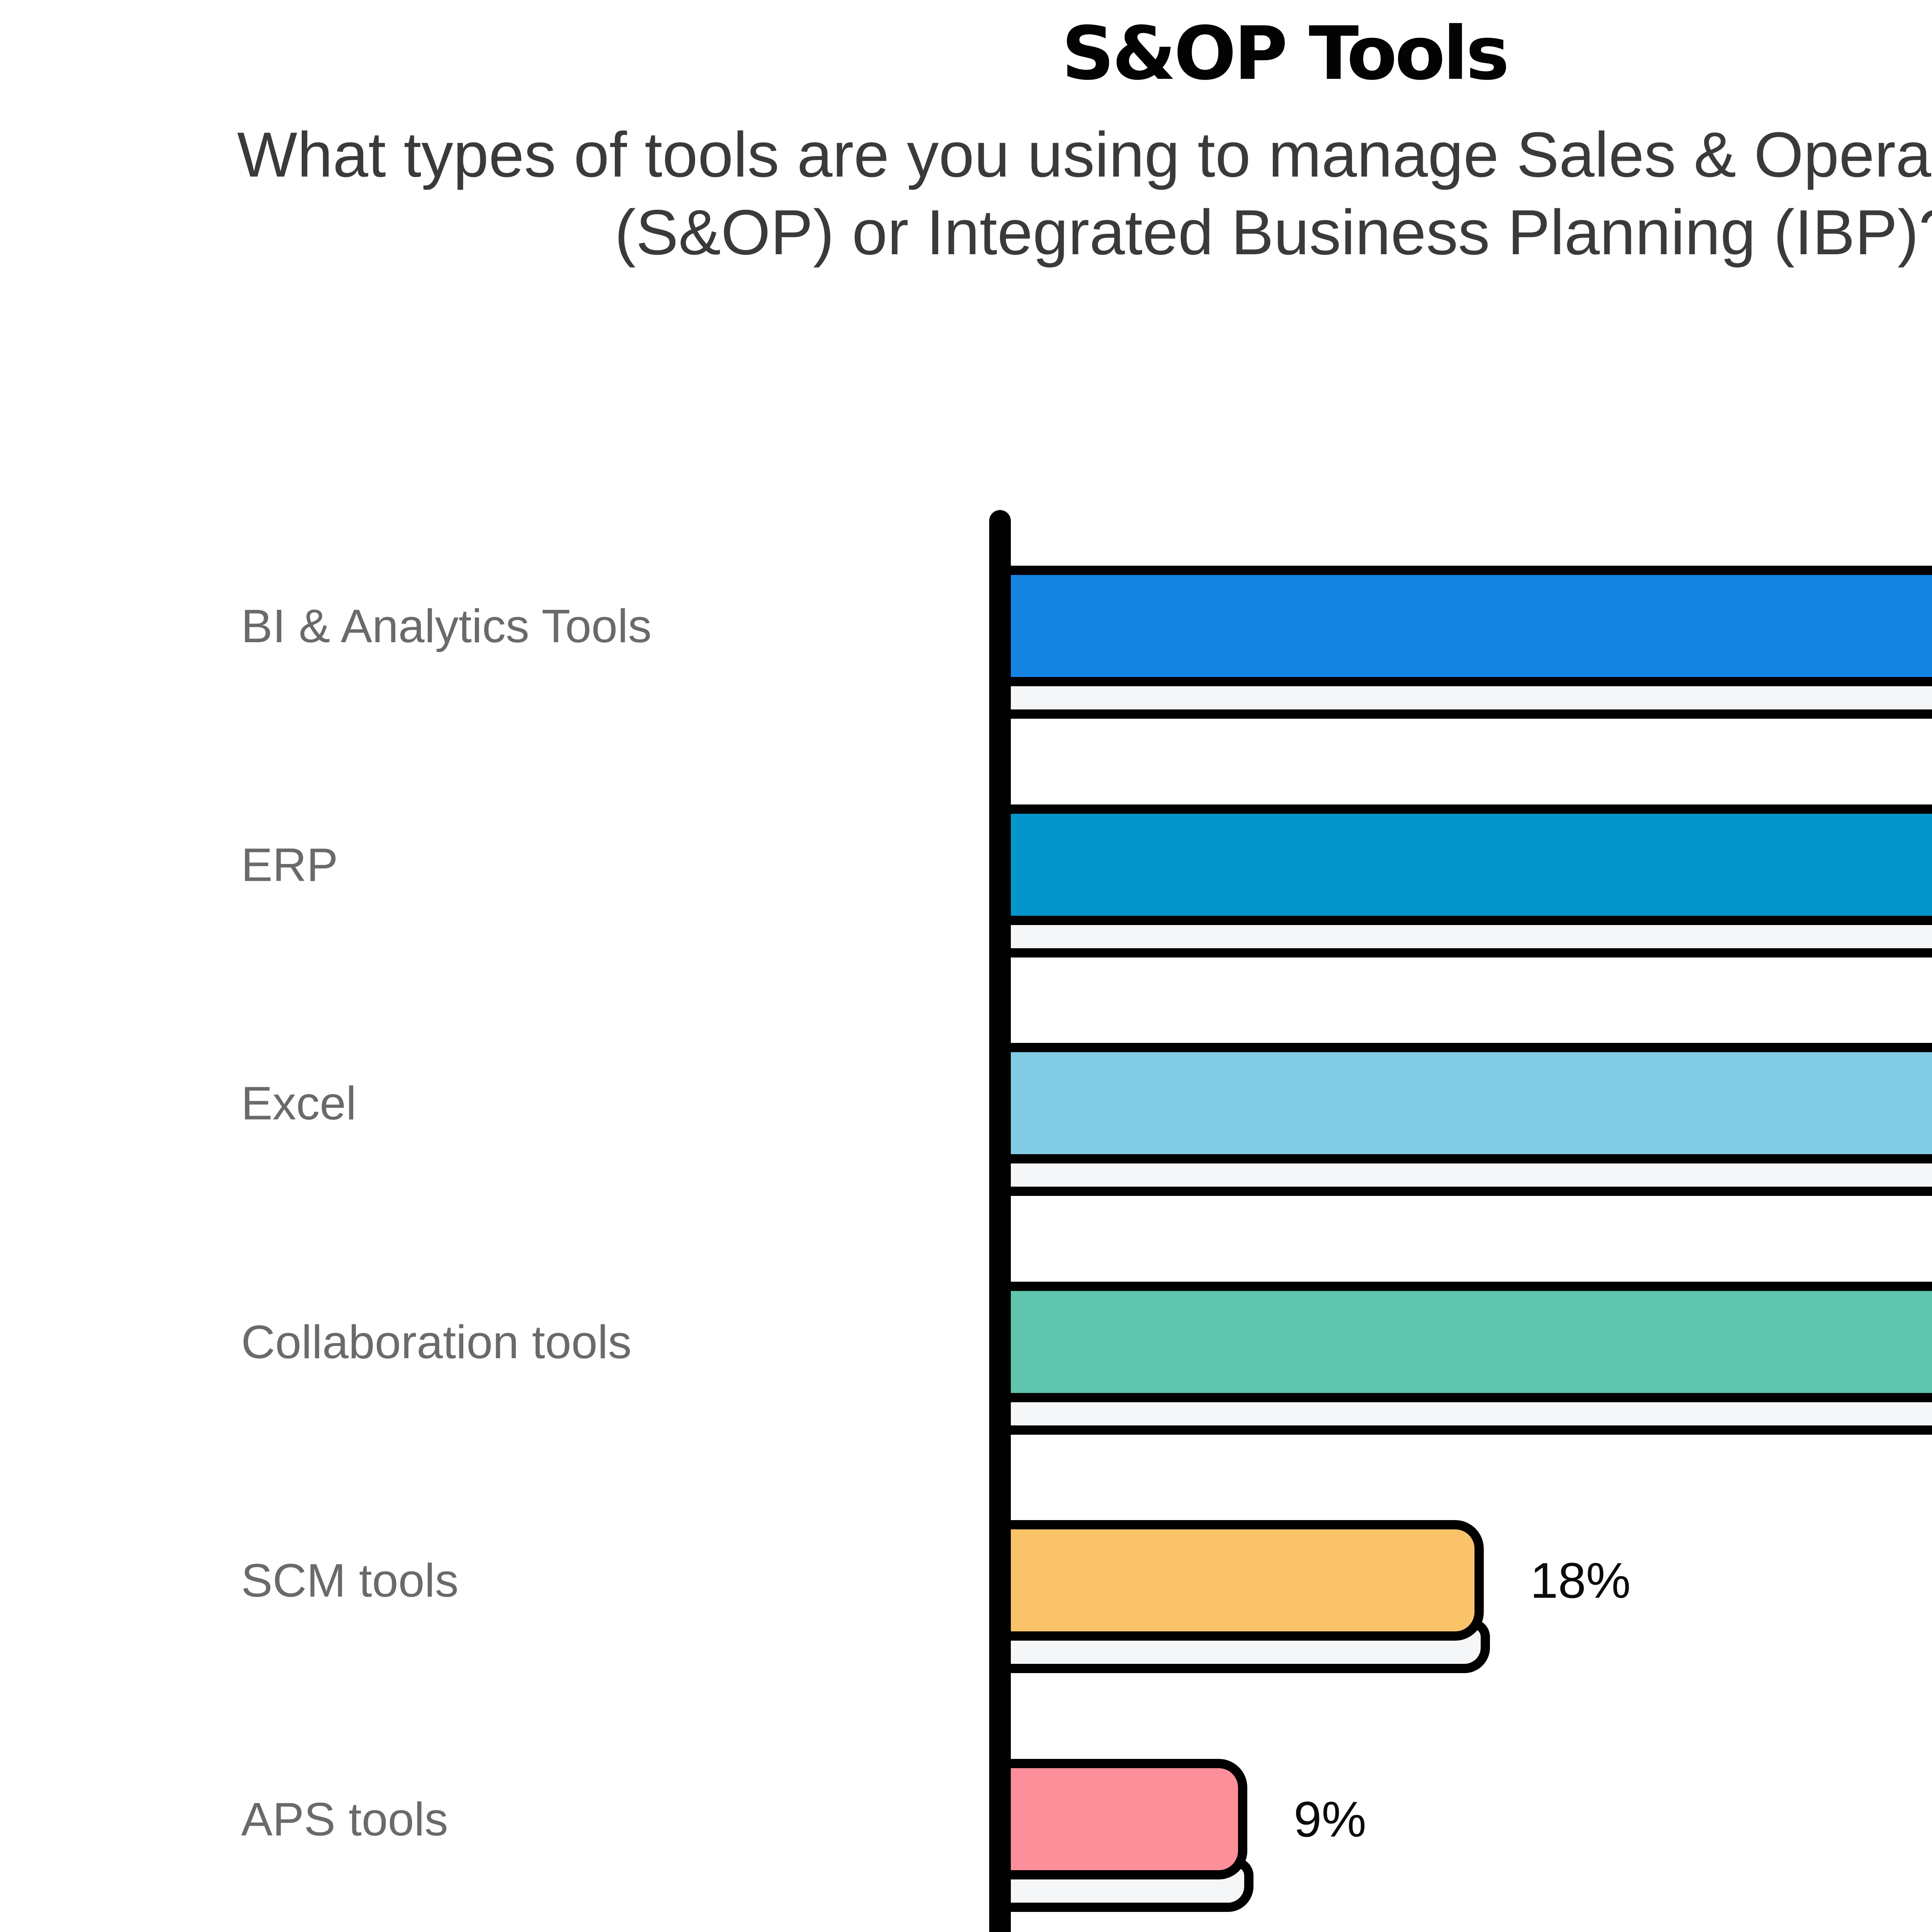 The height and width of the screenshot is (1932, 1932). I want to click on bar-bi-analytics-tools, so click(1471, 626).